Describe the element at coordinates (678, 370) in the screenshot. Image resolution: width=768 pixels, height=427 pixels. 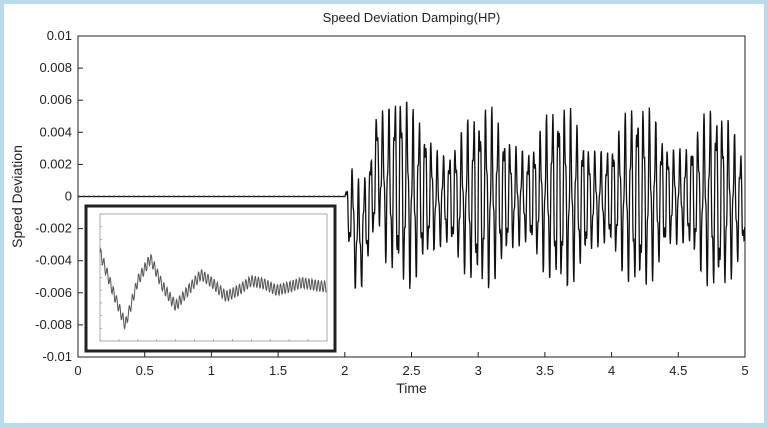
I see `x-tick-label: 4.5` at that location.